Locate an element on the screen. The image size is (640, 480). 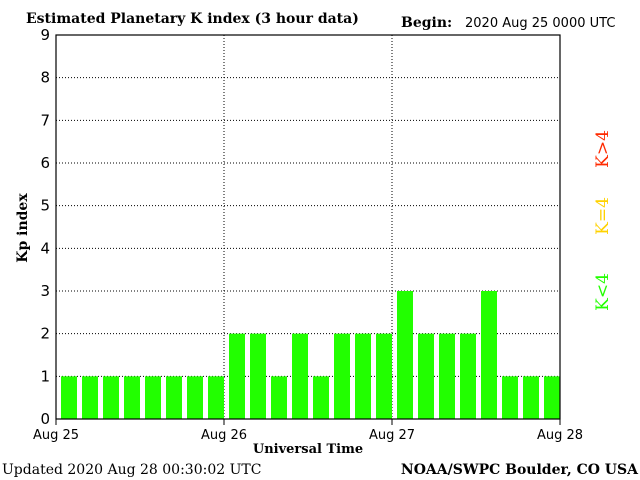
x-tick-label: Aug 27 is located at coordinates (392, 435).